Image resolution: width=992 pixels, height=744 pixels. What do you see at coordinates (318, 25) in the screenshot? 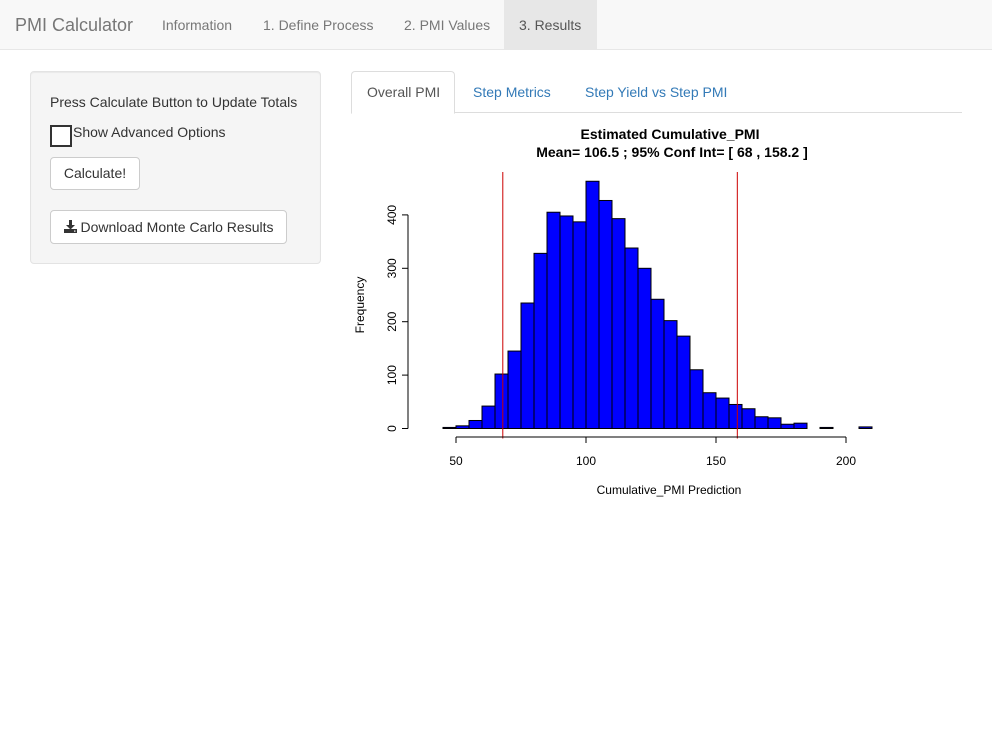
I see `nav-item-define-process: 1. Define Process` at bounding box center [318, 25].